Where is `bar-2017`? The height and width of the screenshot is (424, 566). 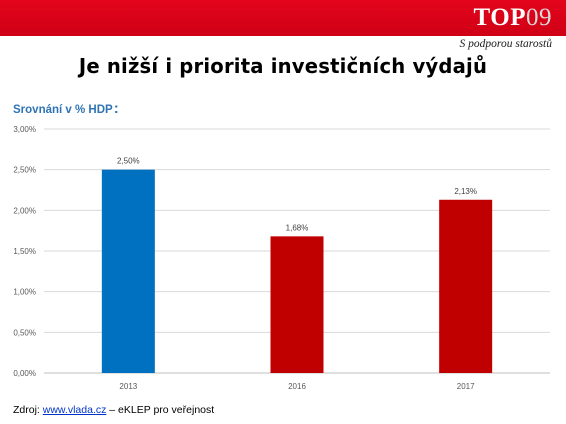
bar-2017 is located at coordinates (466, 286).